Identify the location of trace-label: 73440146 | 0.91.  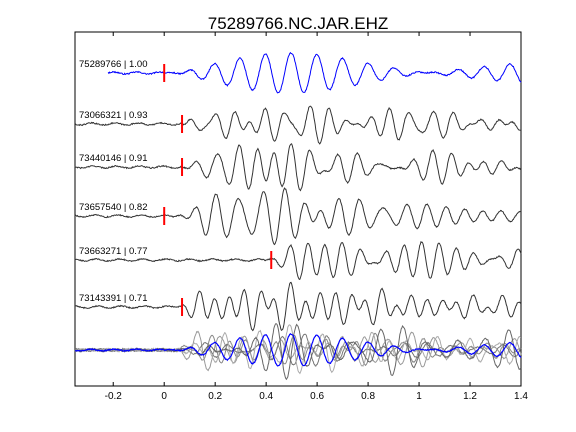
(113, 158).